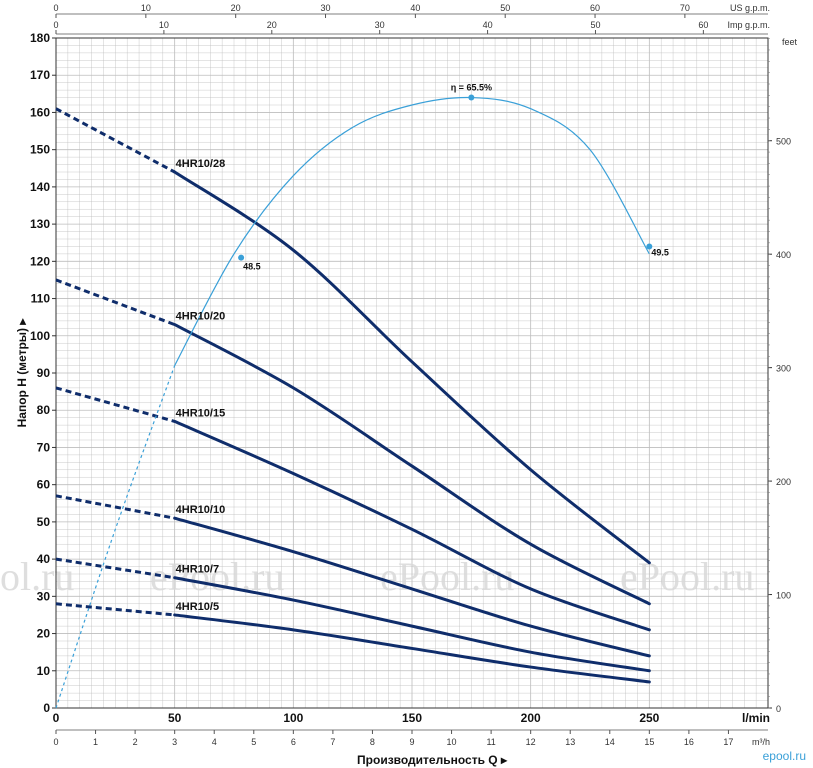 The width and height of the screenshot is (813, 768). I want to click on m3h-tick-label: 1, so click(95, 742).